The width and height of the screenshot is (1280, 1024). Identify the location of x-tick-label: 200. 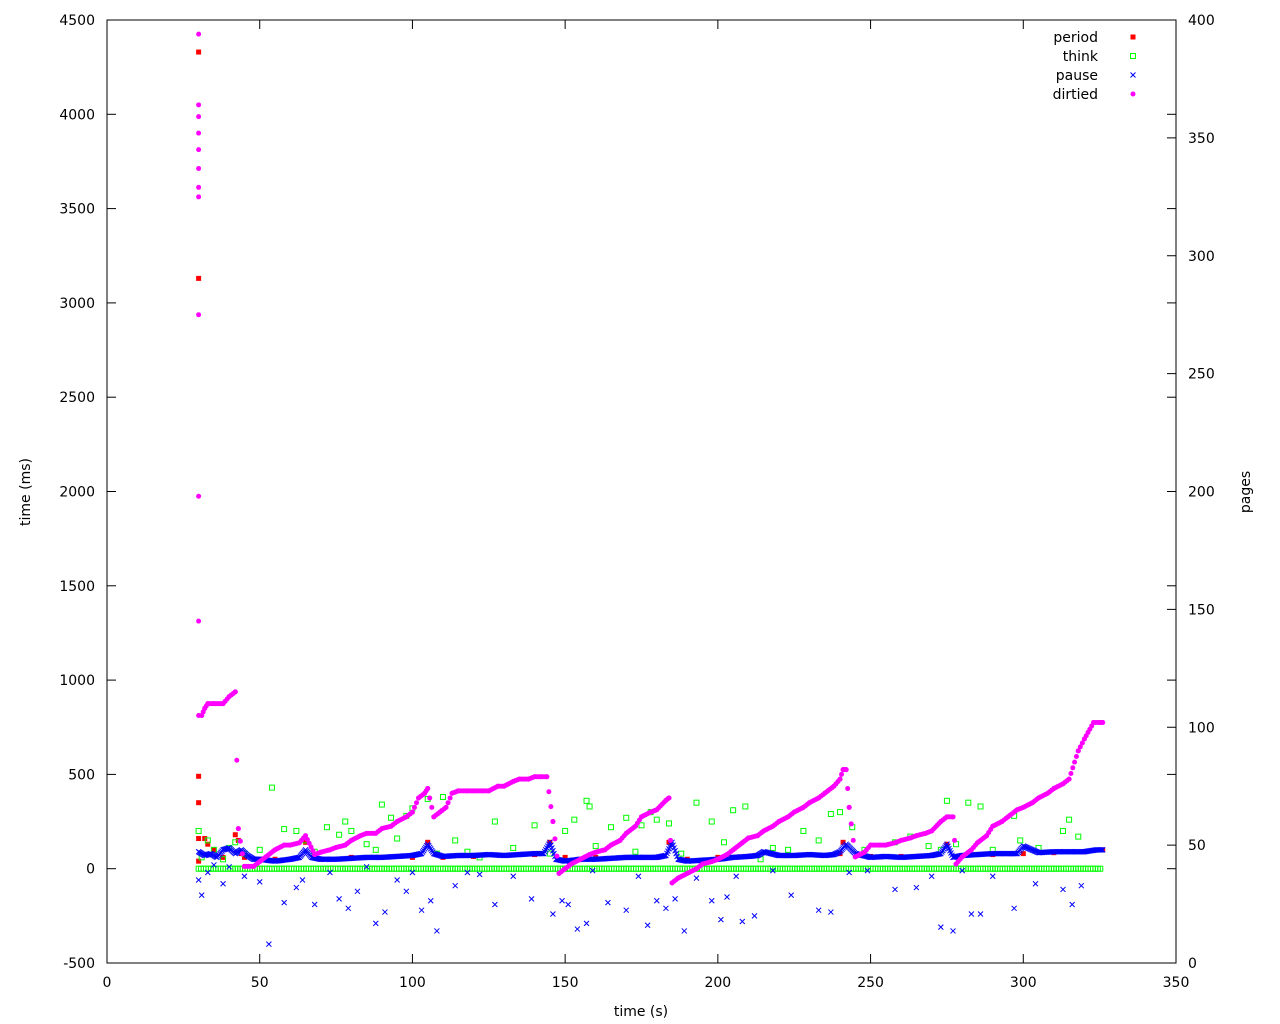
(717, 983).